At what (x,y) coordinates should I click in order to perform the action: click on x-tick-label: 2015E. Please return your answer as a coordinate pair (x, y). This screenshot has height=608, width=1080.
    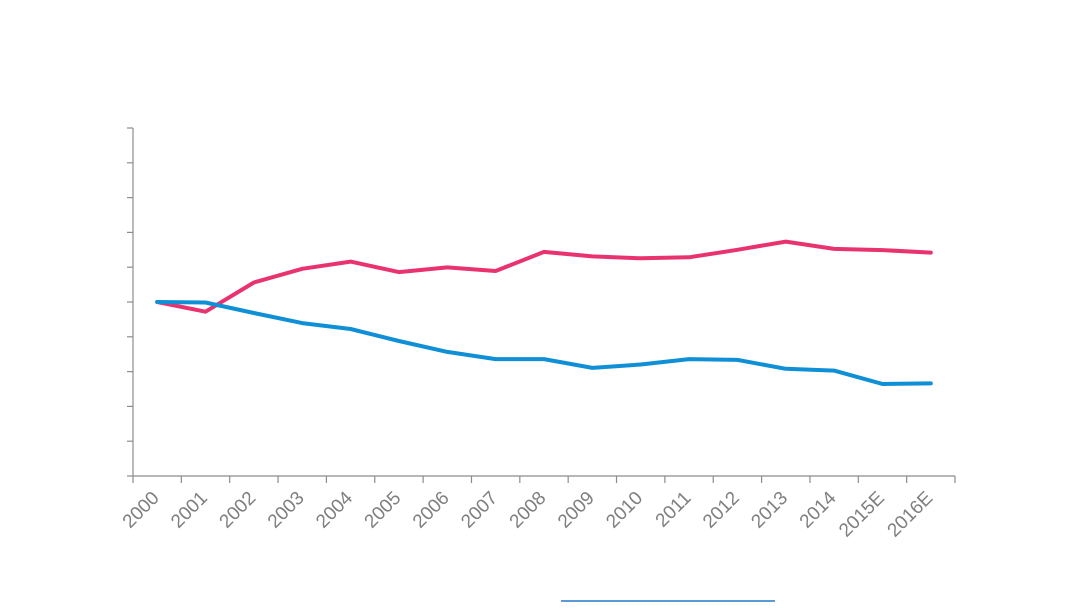
    Looking at the image, I should click on (862, 515).